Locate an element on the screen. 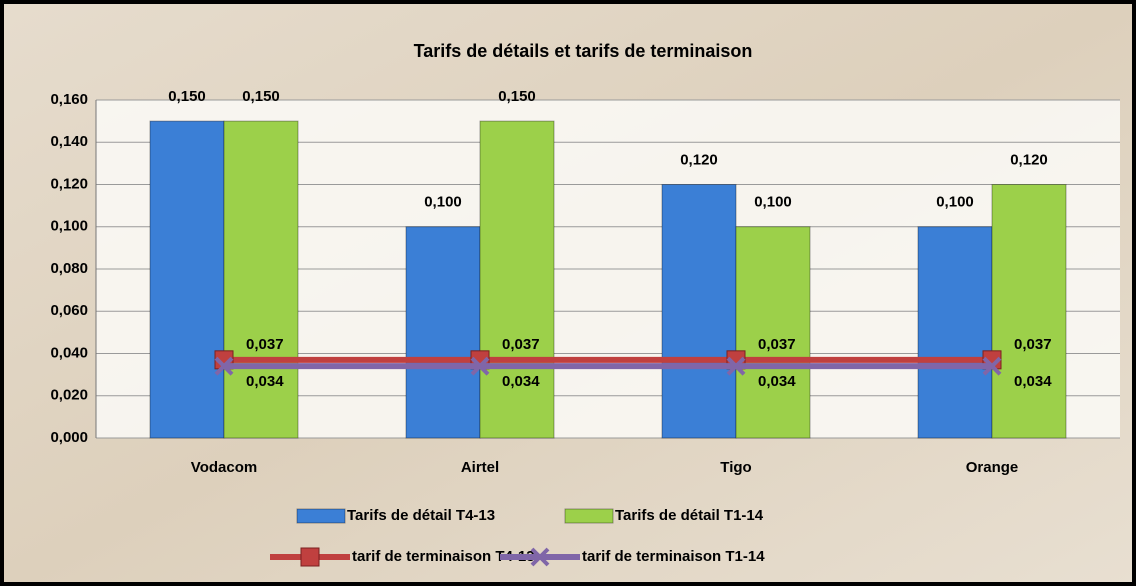  legend-label: tarif de terminaison T1-14 is located at coordinates (673, 556).